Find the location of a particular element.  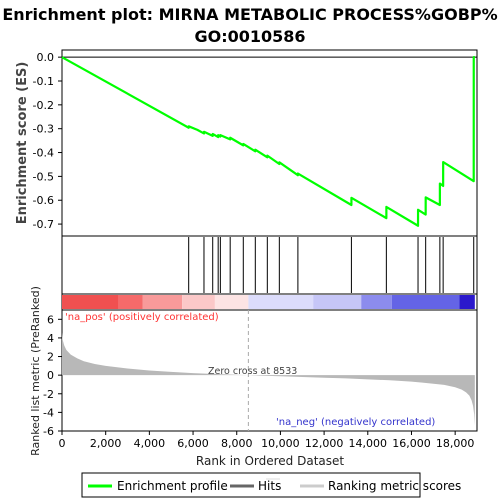

x-tick-label: 2,000 is located at coordinates (106, 443).